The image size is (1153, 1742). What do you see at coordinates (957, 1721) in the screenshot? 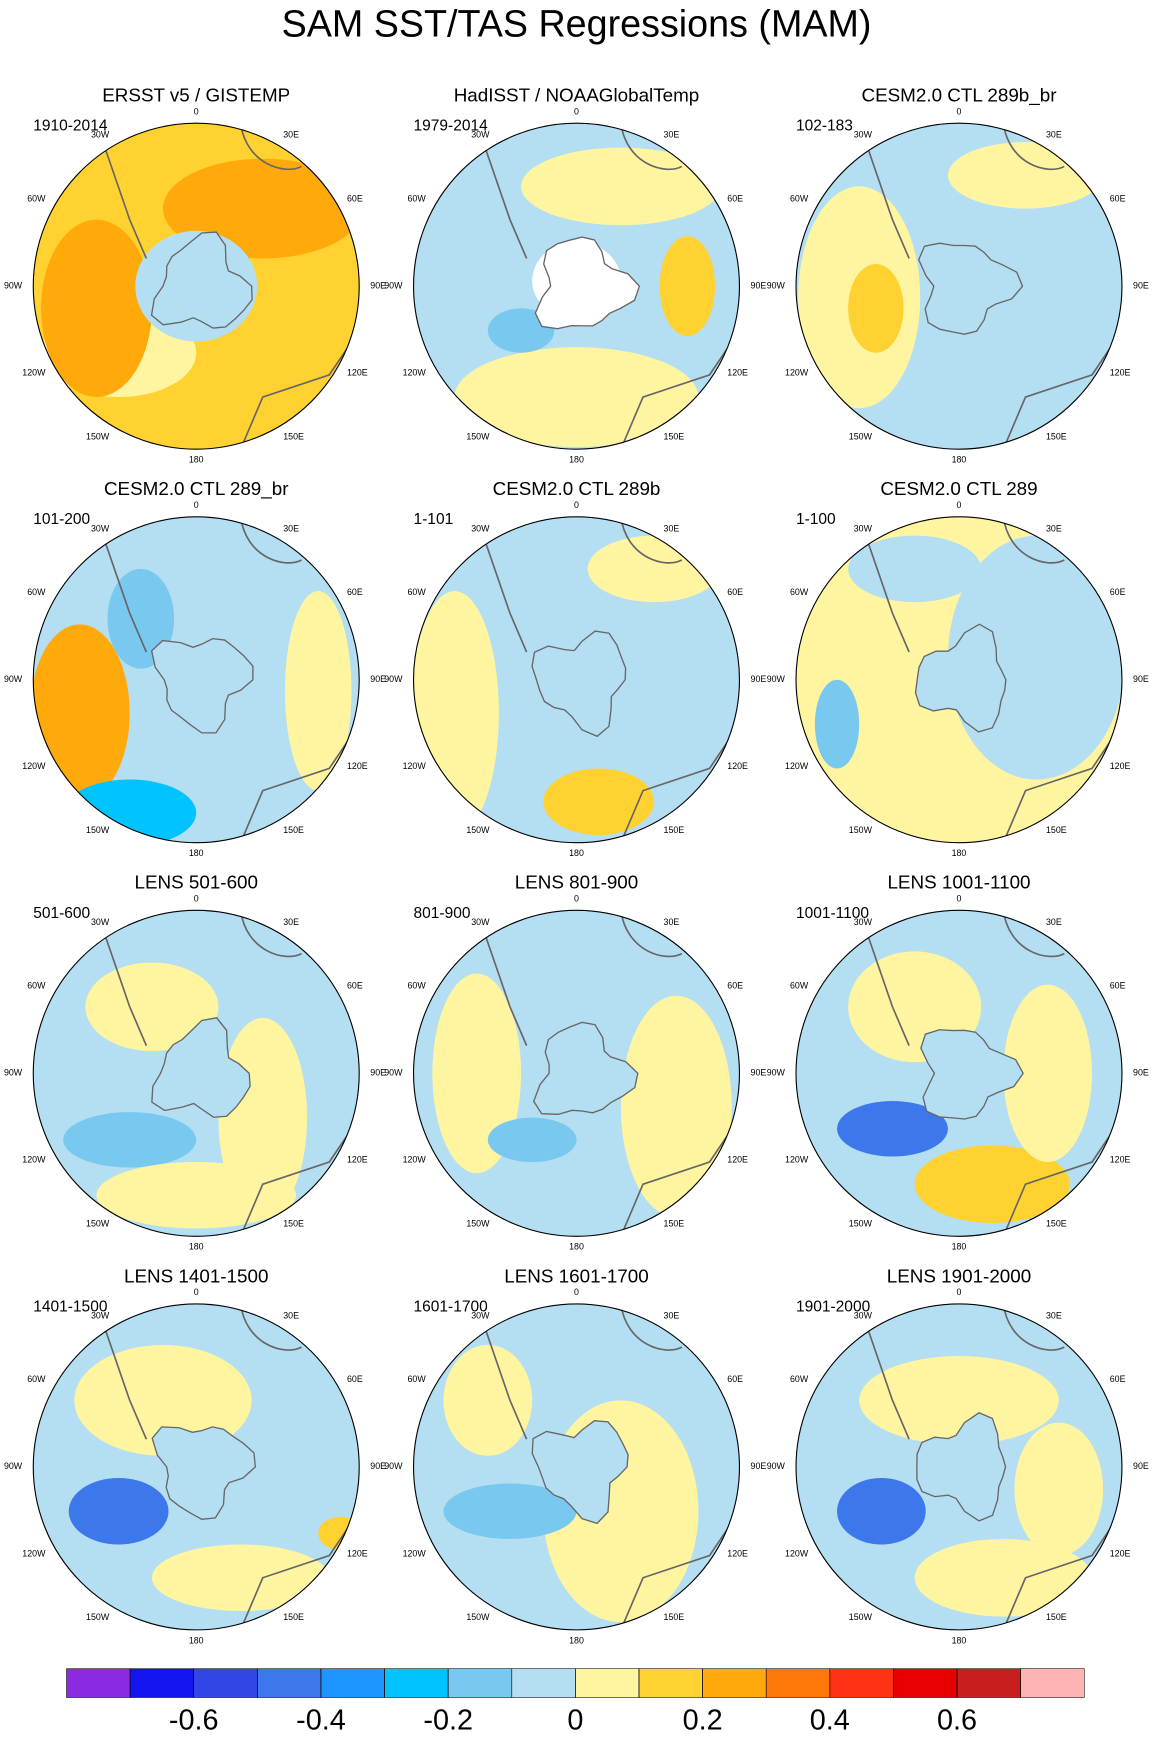
I see `colorbar-tick-label: 0.6` at bounding box center [957, 1721].